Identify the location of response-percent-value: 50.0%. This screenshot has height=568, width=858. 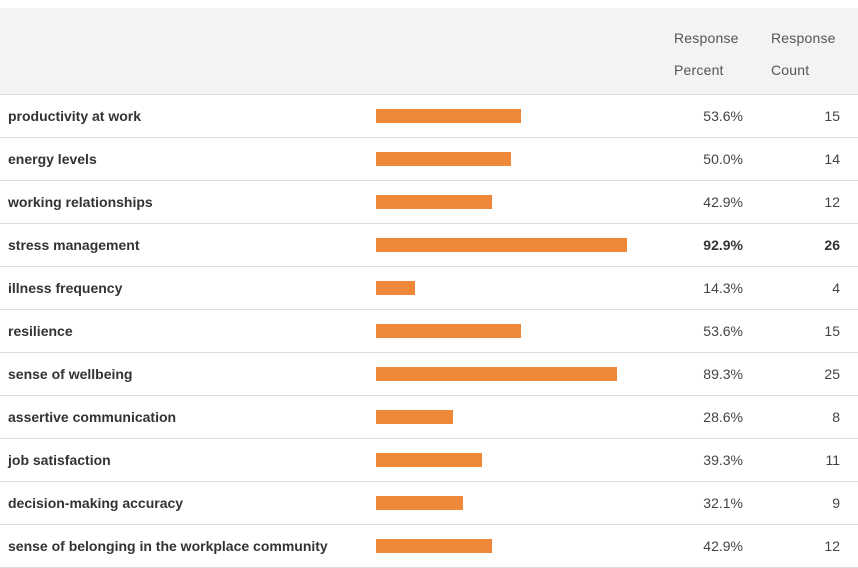
(723, 159).